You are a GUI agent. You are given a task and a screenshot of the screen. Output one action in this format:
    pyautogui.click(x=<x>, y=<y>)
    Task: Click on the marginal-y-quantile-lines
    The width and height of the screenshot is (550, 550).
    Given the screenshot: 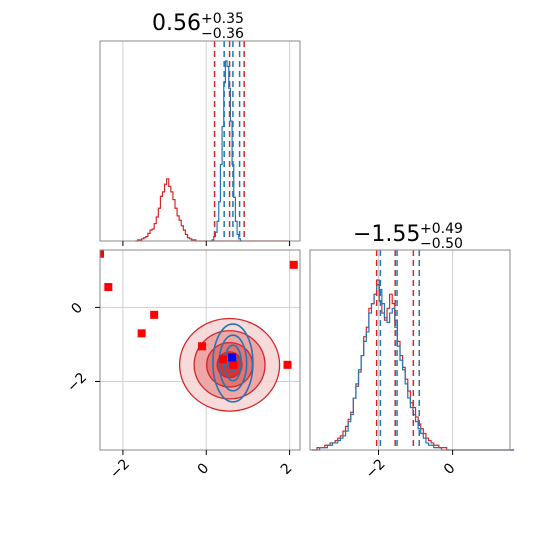 What is the action you would take?
    pyautogui.click(x=398, y=350)
    